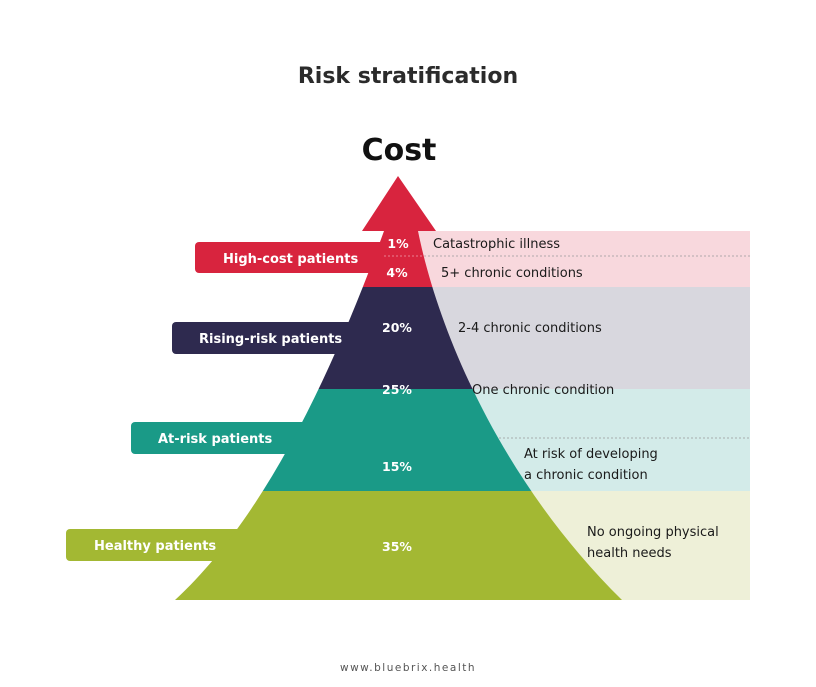 The height and width of the screenshot is (687, 816). What do you see at coordinates (653, 532) in the screenshot?
I see `desc-healthy-line1: No ongoing physical` at bounding box center [653, 532].